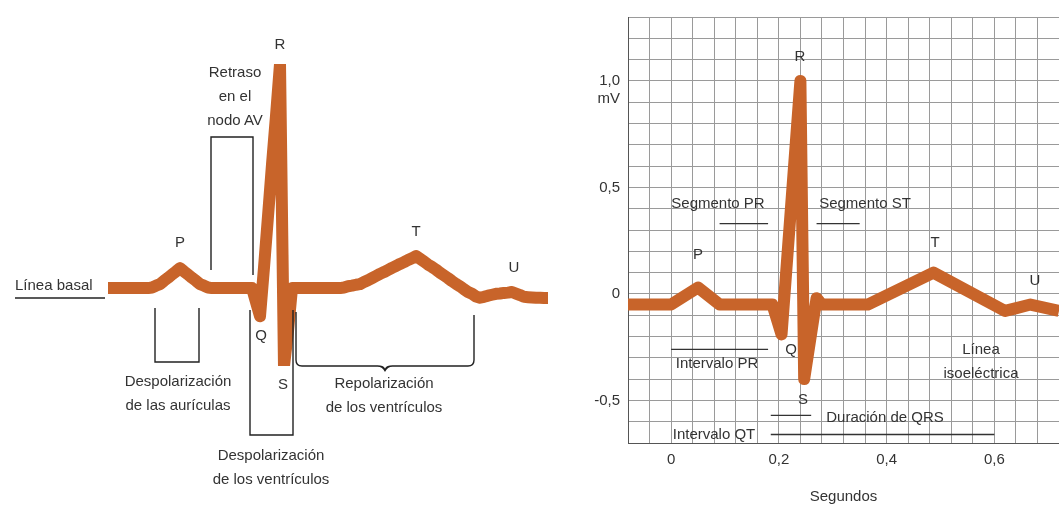 The image size is (1059, 510). What do you see at coordinates (717, 363) in the screenshot?
I see `annotation: Intervalo PR` at bounding box center [717, 363].